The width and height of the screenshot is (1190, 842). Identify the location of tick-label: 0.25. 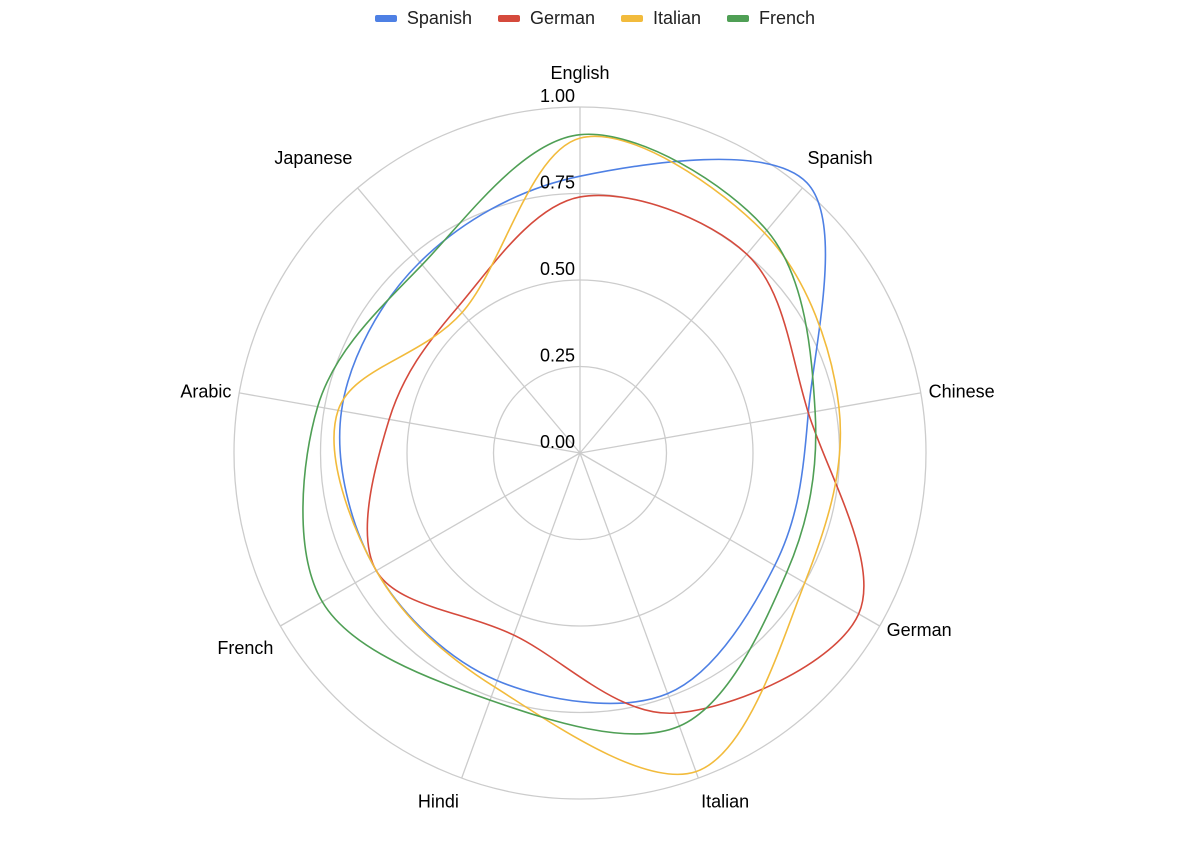
(557, 356).